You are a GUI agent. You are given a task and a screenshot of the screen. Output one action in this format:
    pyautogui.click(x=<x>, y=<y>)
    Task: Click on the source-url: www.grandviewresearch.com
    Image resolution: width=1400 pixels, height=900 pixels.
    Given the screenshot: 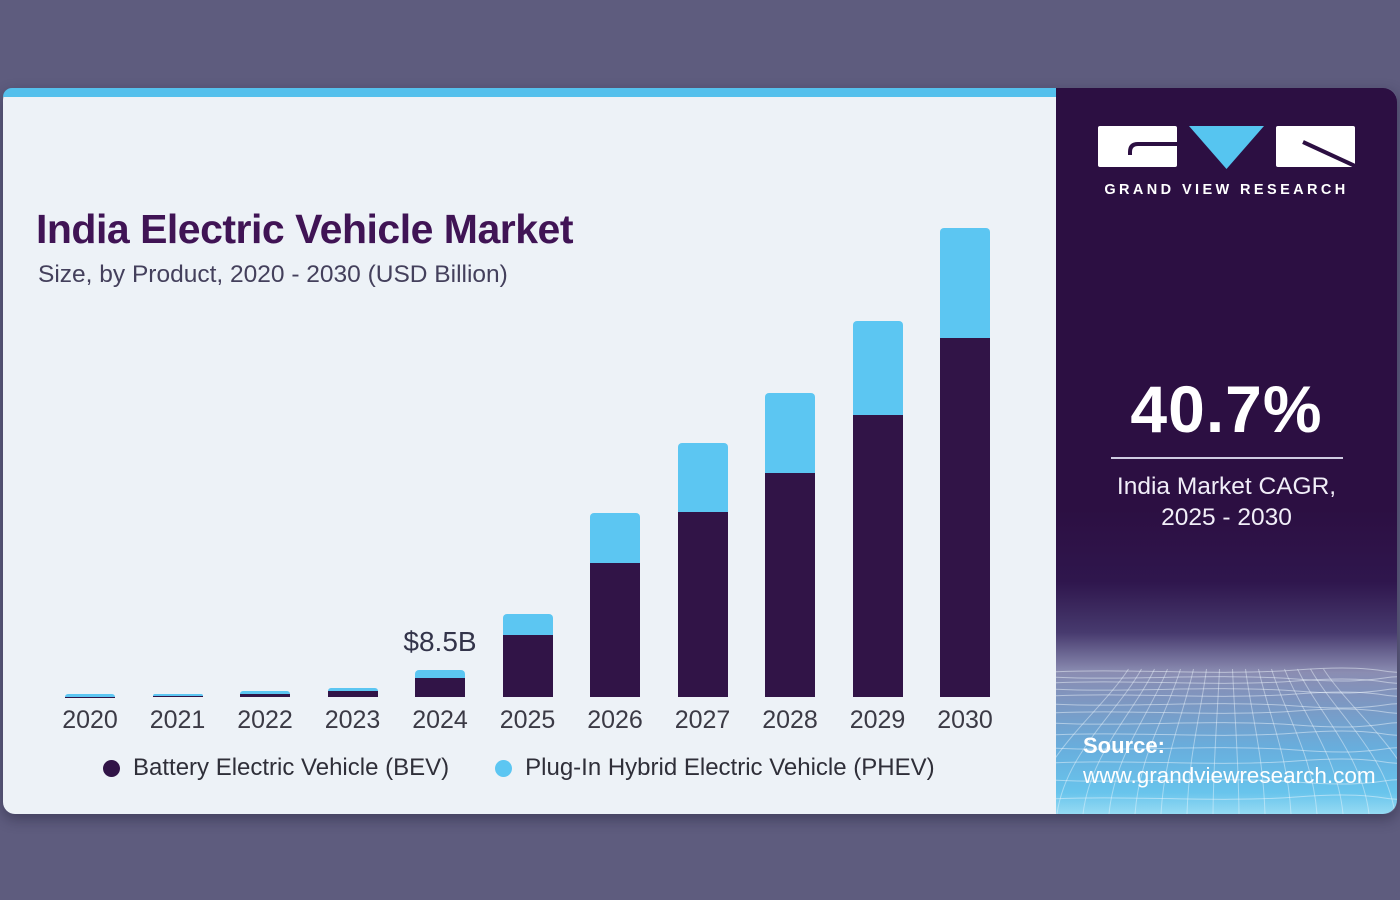 What is the action you would take?
    pyautogui.click(x=1229, y=775)
    